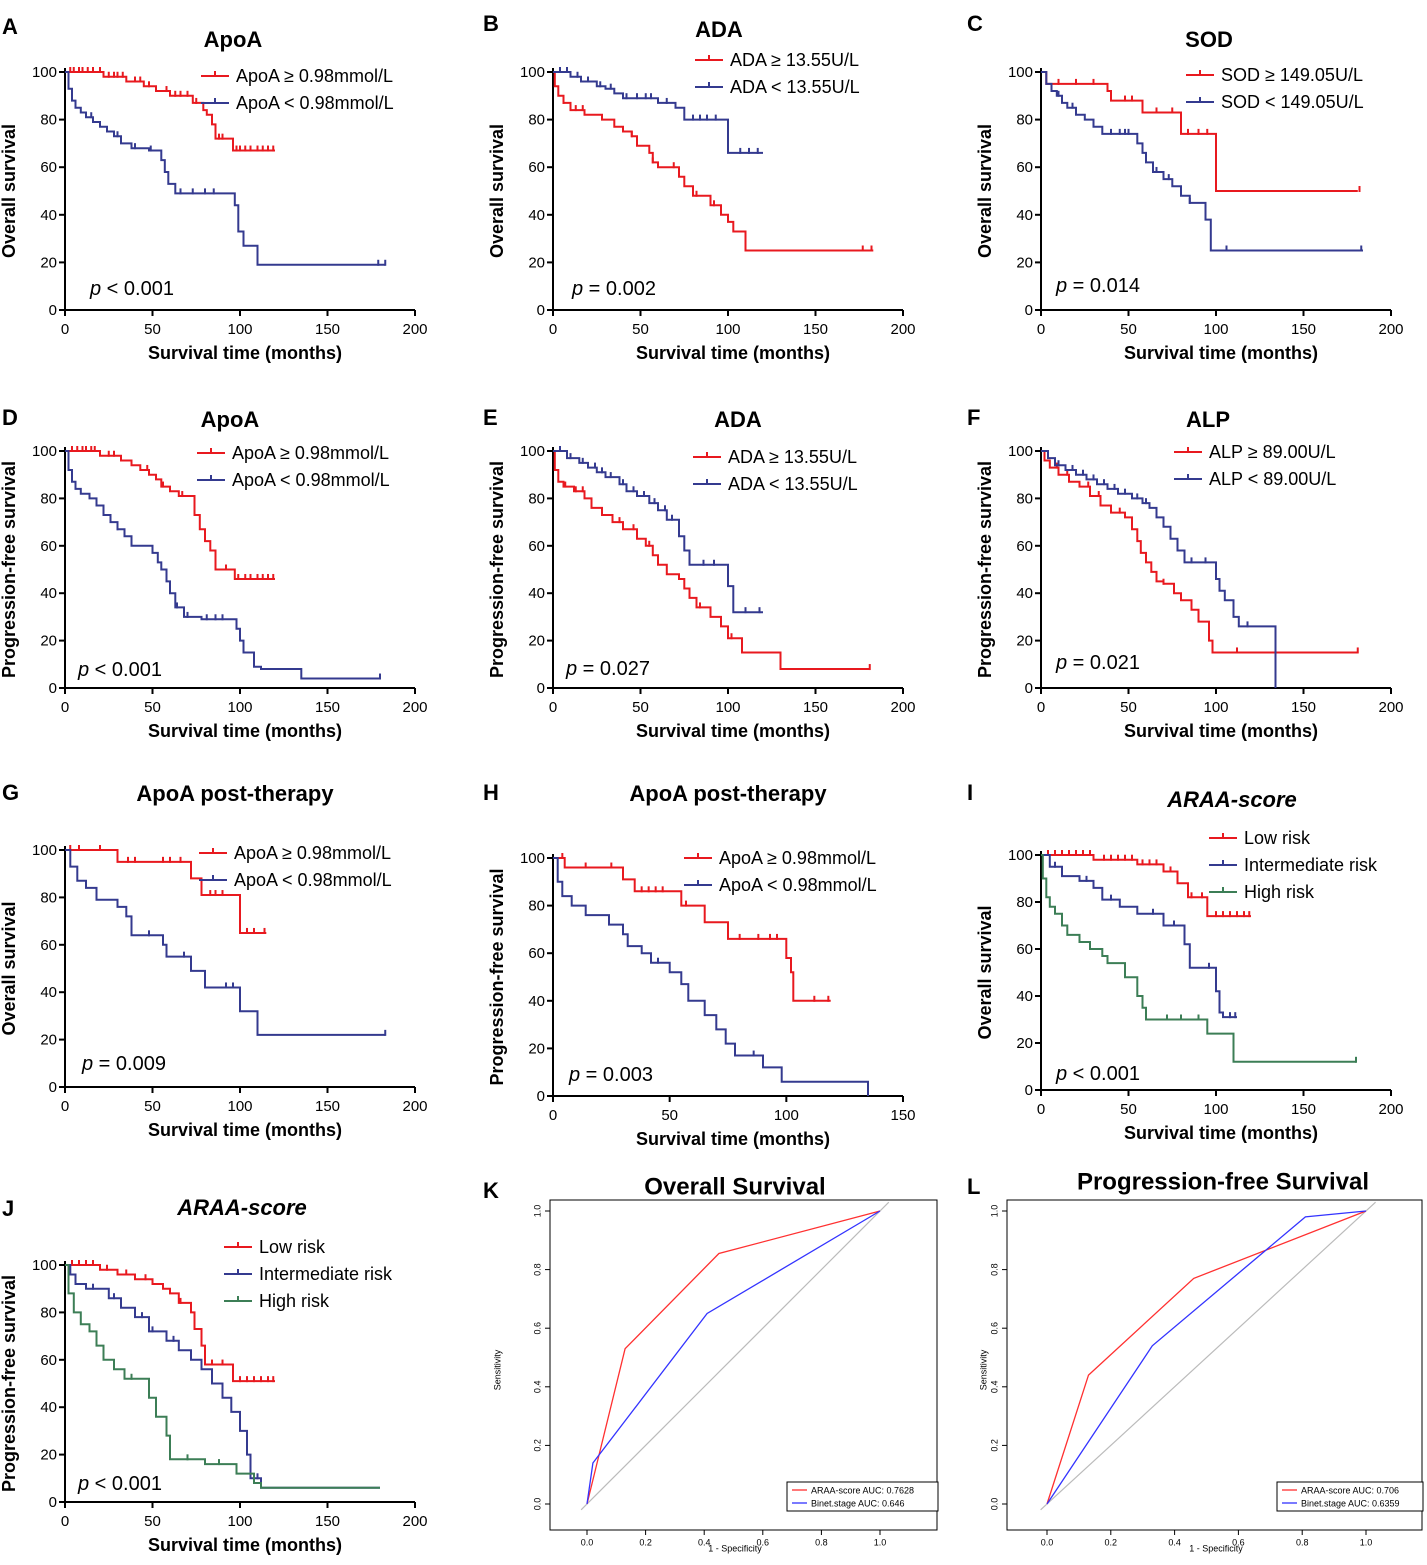 The height and width of the screenshot is (1565, 1427). I want to click on panel-letter: B, so click(491, 23).